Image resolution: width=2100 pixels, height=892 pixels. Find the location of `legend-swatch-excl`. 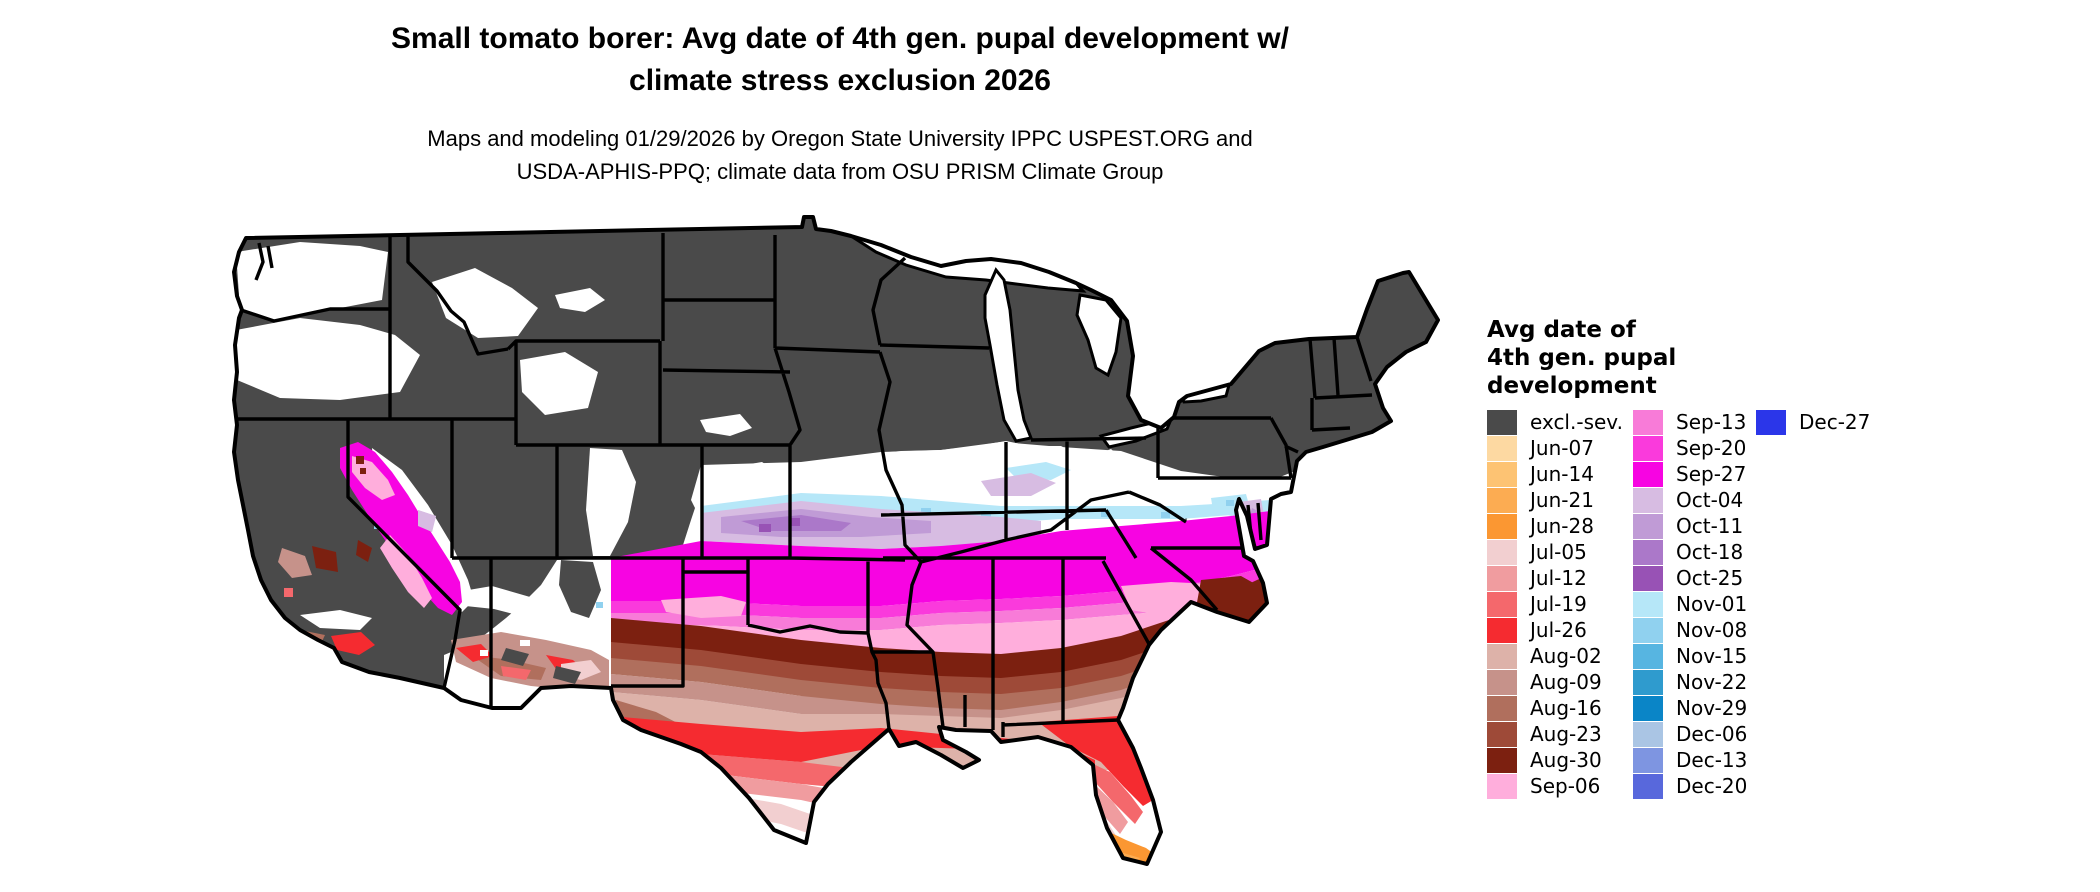

legend-swatch-excl is located at coordinates (1502, 422).